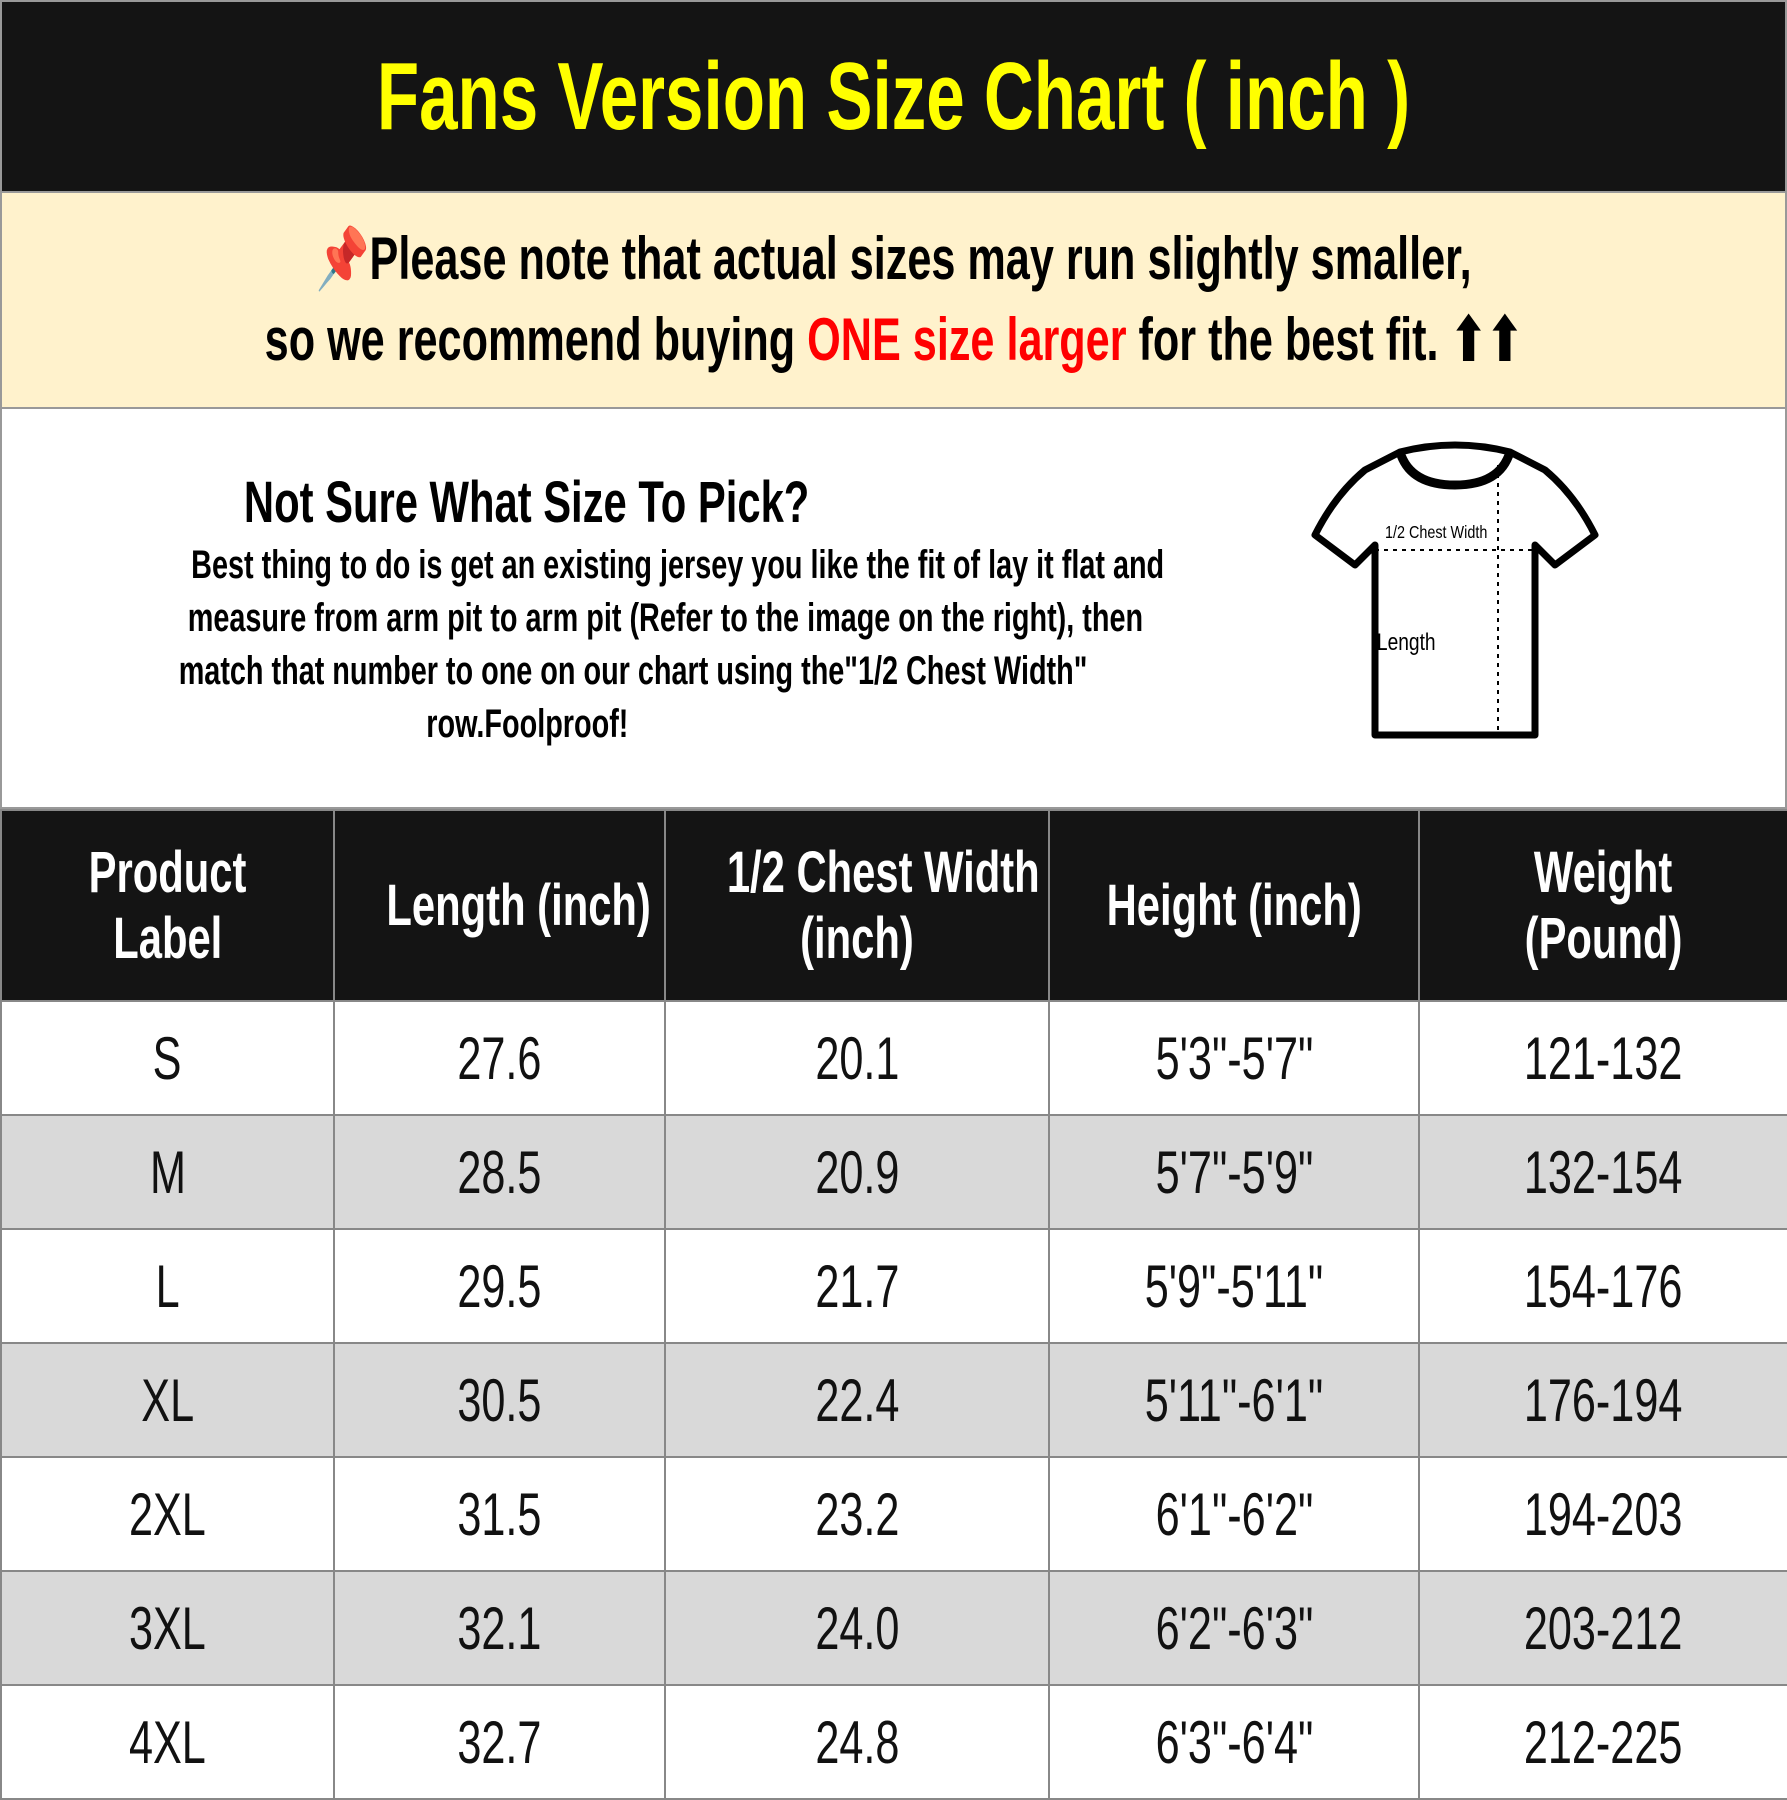 The height and width of the screenshot is (1800, 1787). I want to click on cell-value: 5'3"-5'7", so click(1234, 1058).